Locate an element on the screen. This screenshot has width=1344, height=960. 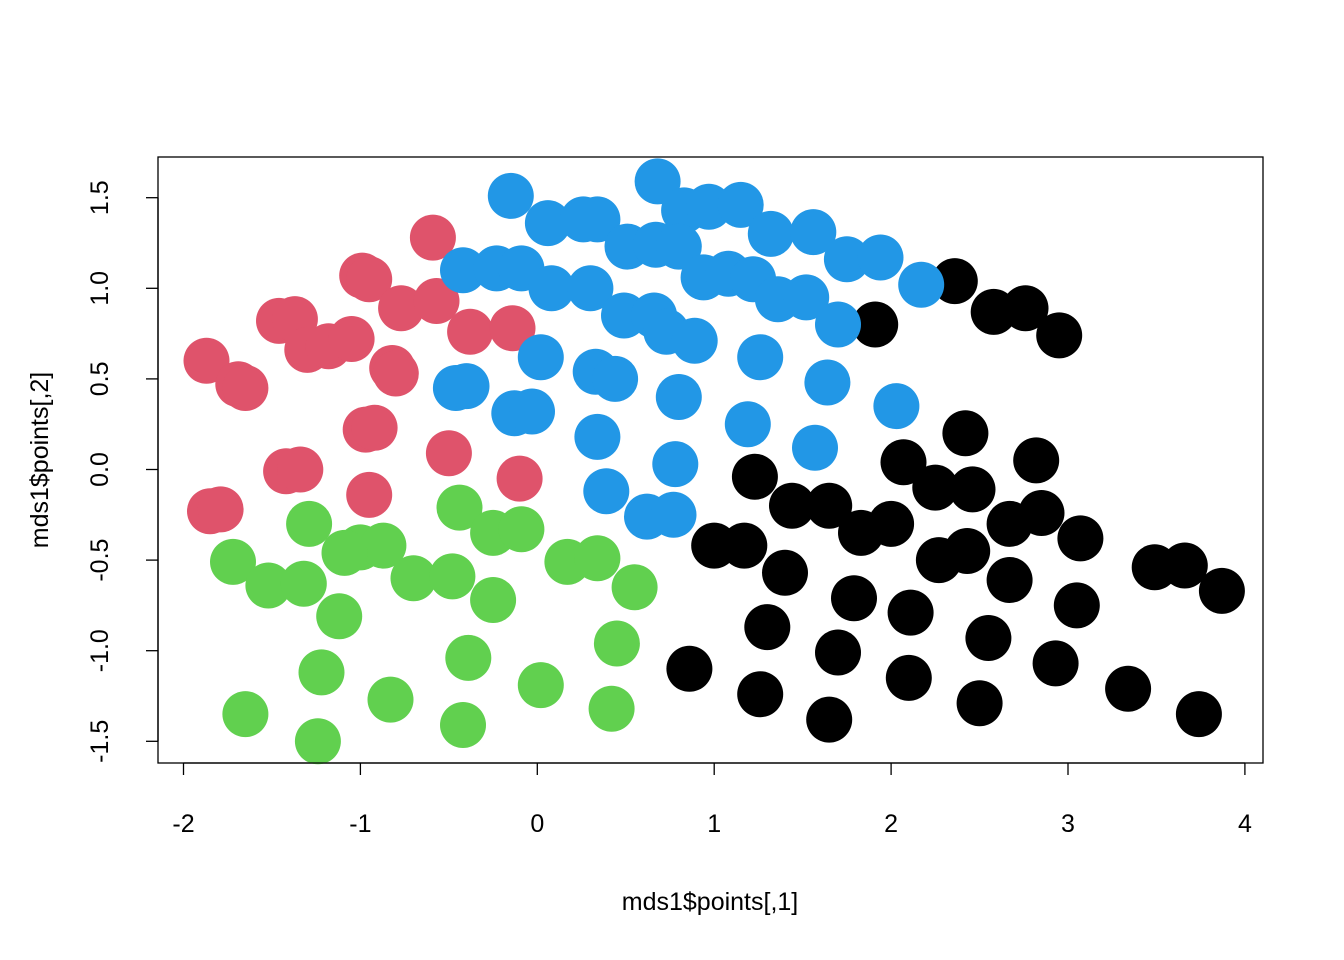
x-tick-label: 4 is located at coordinates (1245, 824).